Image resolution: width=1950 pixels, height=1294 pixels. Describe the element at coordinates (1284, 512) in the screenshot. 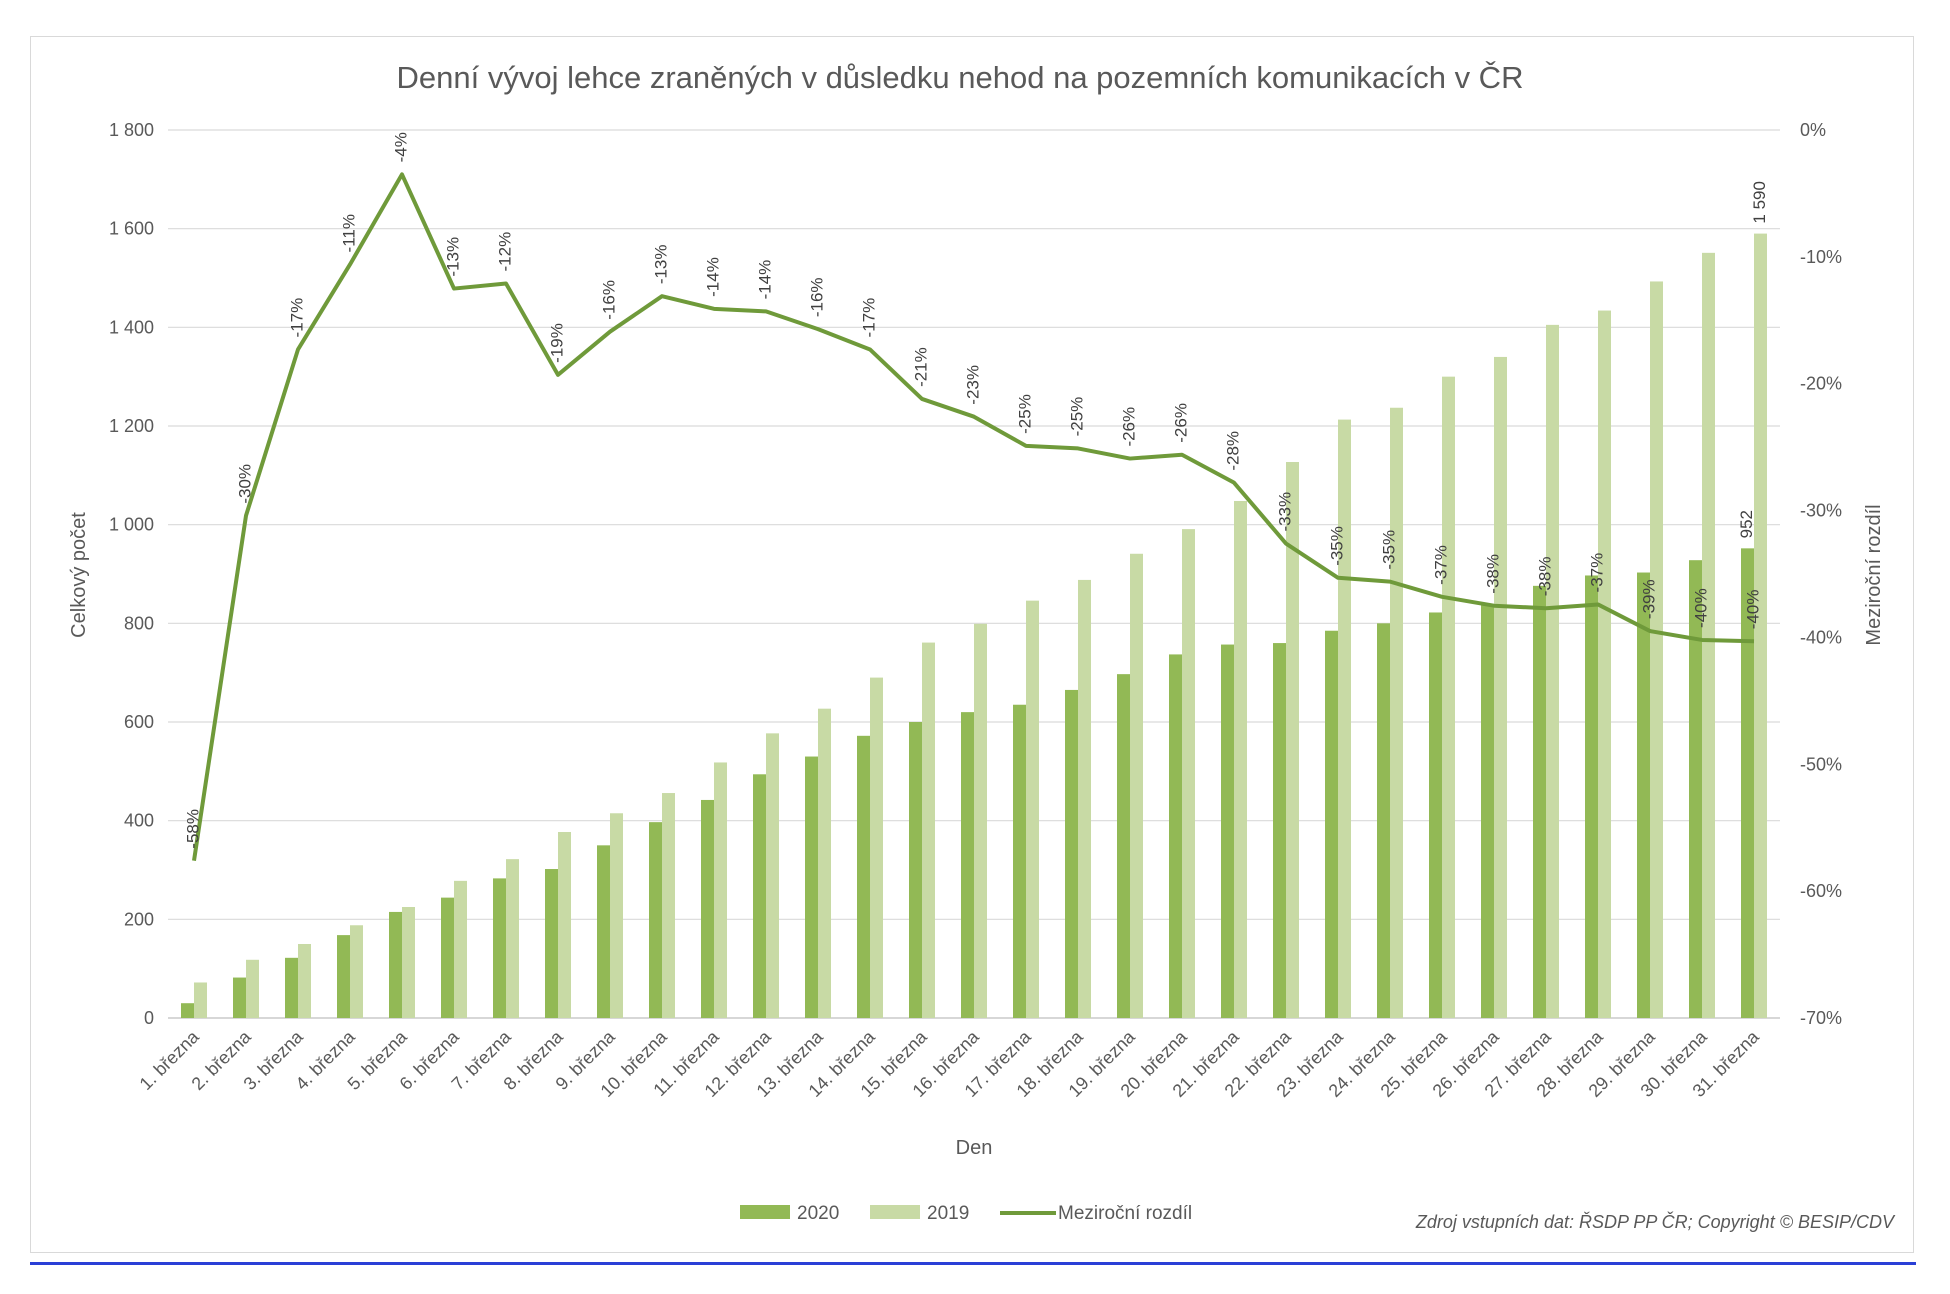

I see `yoy-value-label: -33%` at that location.